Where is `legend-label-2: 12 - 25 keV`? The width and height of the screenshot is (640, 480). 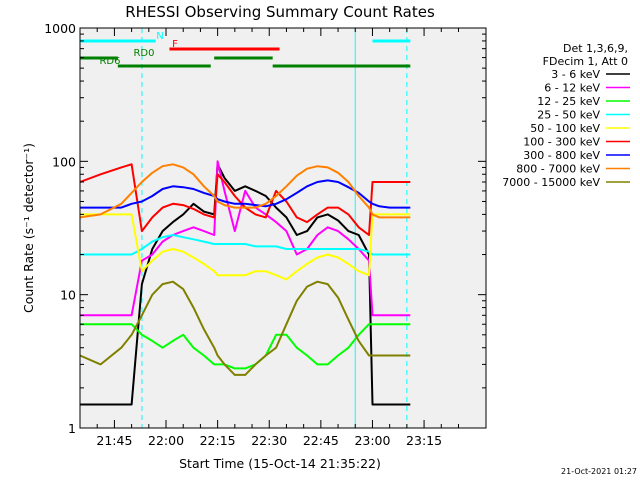
legend-label-2: 12 - 25 keV is located at coordinates (568, 101).